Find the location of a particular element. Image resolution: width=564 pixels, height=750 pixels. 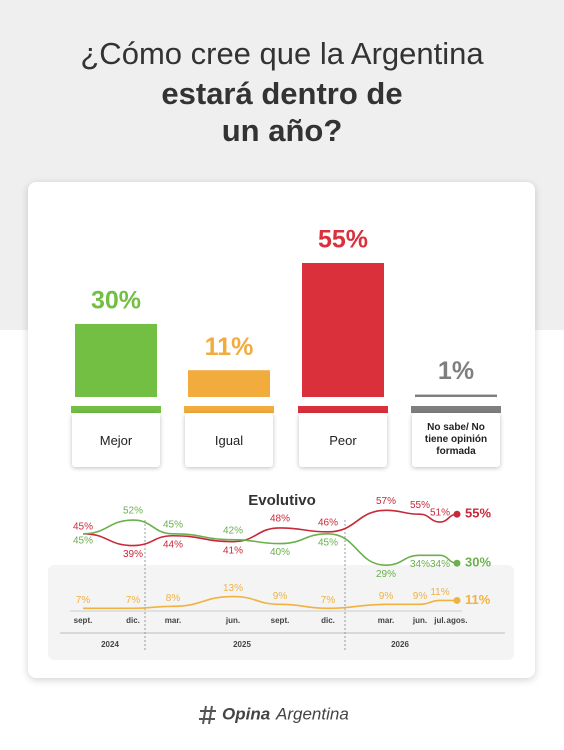

value-label: 42% is located at coordinates (233, 530).